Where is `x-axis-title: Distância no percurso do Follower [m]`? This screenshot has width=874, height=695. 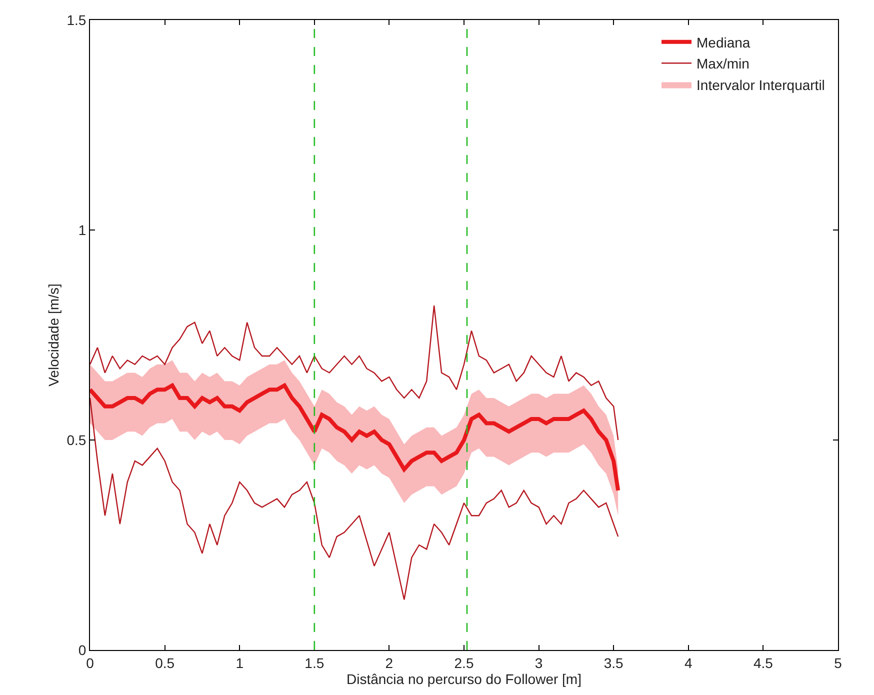
x-axis-title: Distância no percurso do Follower [m] is located at coordinates (464, 678).